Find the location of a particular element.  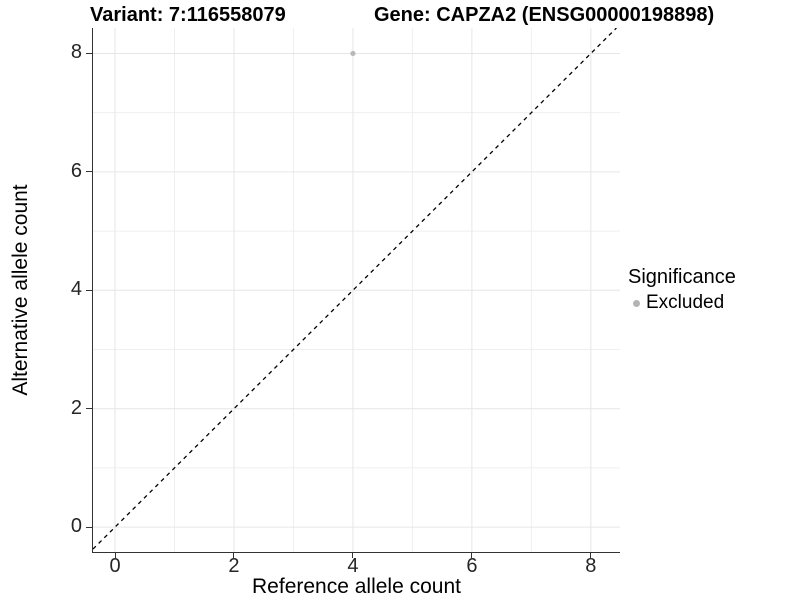

legend-title: Significance is located at coordinates (682, 277).